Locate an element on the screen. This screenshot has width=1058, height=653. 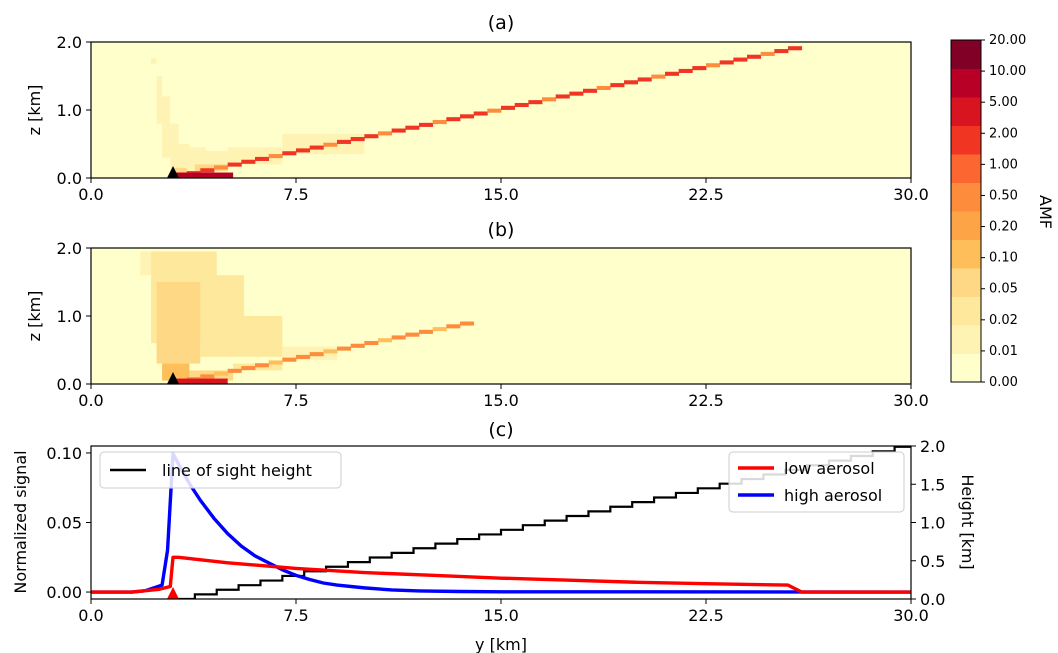
panel-a-xtick-label: 15.0 is located at coordinates (501, 194).